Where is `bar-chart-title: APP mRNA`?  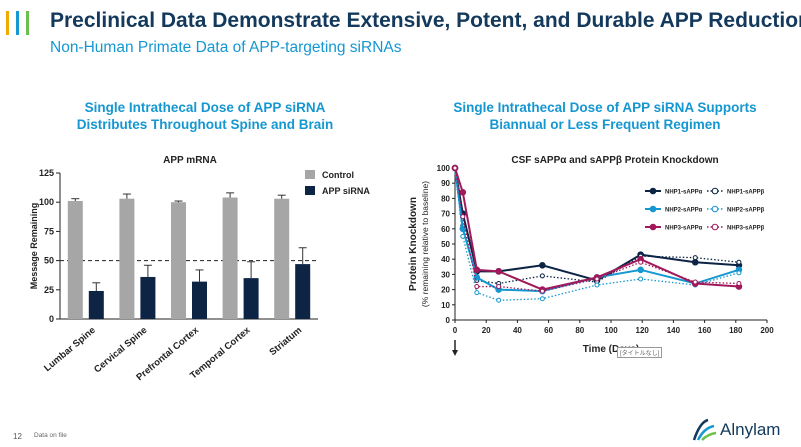 bar-chart-title: APP mRNA is located at coordinates (190, 160).